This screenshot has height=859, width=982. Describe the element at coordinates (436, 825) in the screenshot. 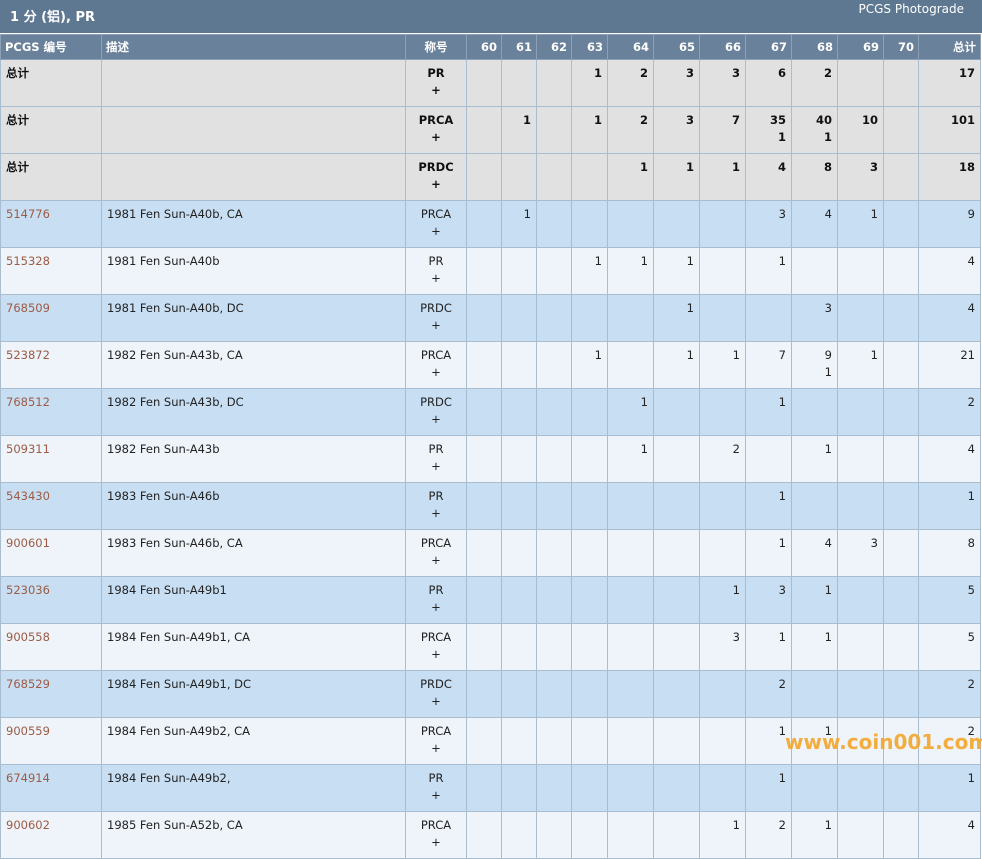

I see `designation: PRCA` at that location.